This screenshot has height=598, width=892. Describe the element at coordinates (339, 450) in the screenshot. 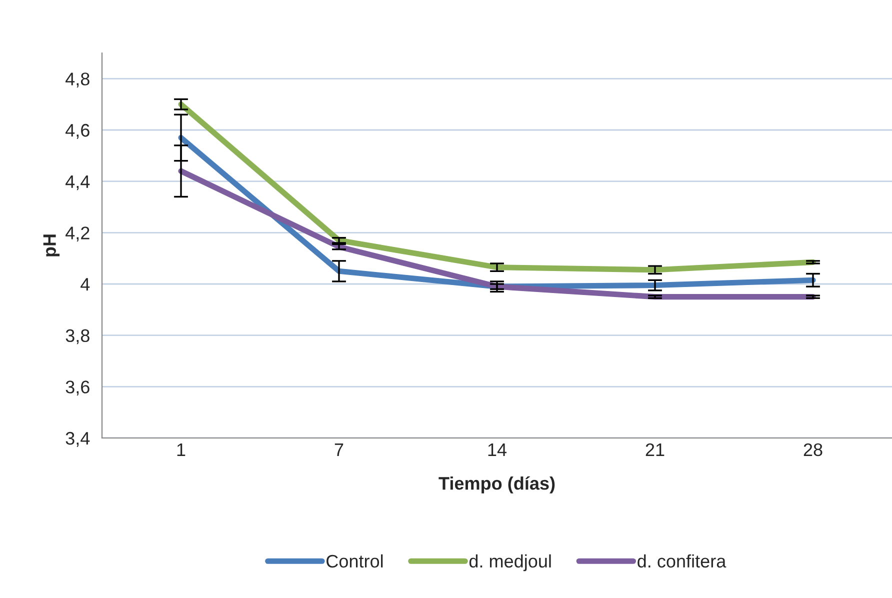

I see `x-tick-label: 7` at that location.